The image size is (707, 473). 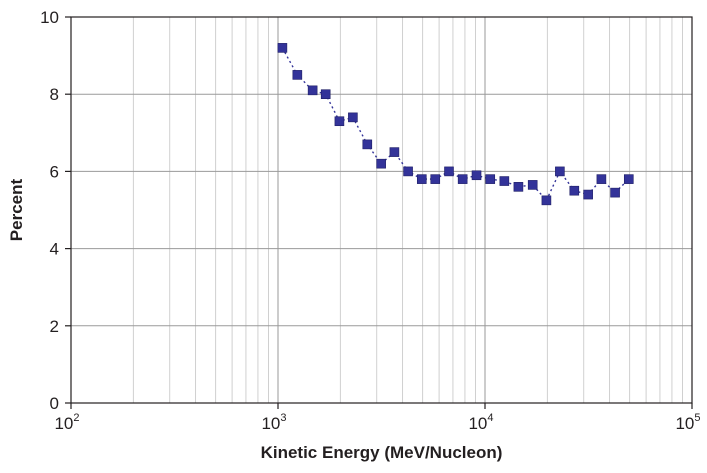 What do you see at coordinates (54, 94) in the screenshot?
I see `y-tick-label: 8` at bounding box center [54, 94].